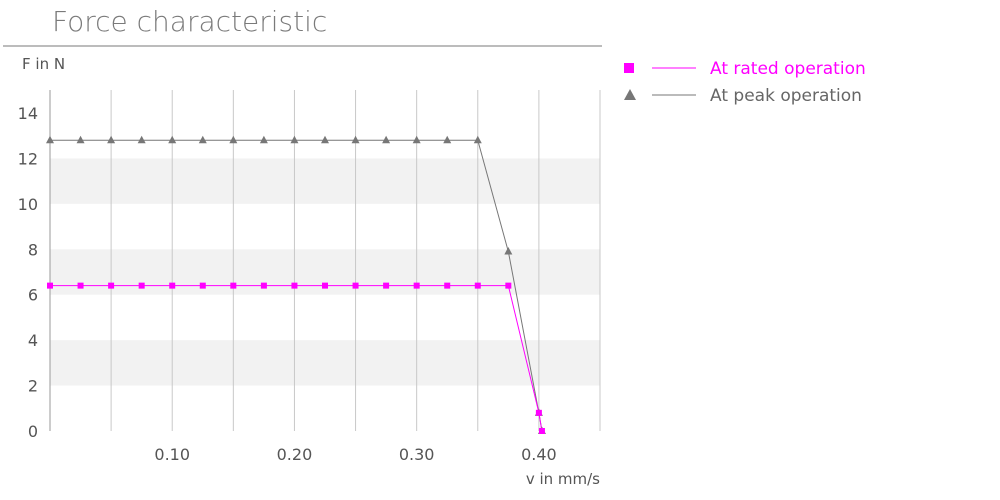 The height and width of the screenshot is (500, 1000). Describe the element at coordinates (295, 454) in the screenshot. I see `x-tick-label: 0.20` at that location.